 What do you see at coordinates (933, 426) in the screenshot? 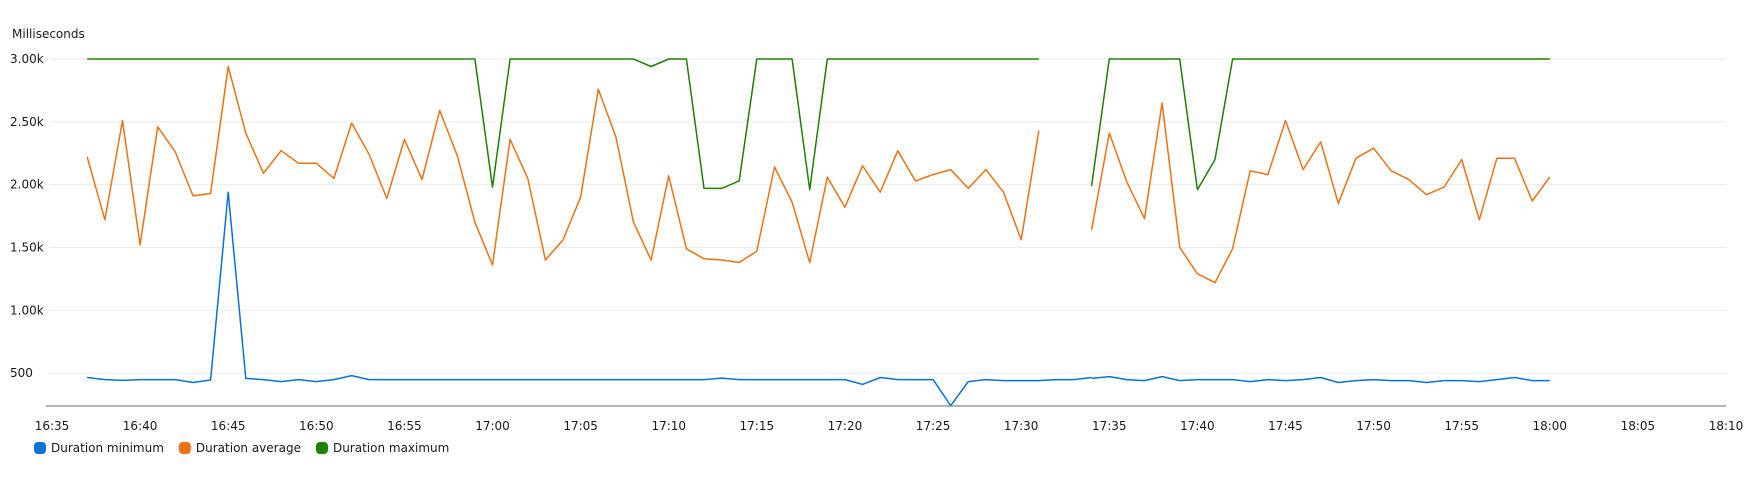
I see `x-tick-label: 17:25` at bounding box center [933, 426].